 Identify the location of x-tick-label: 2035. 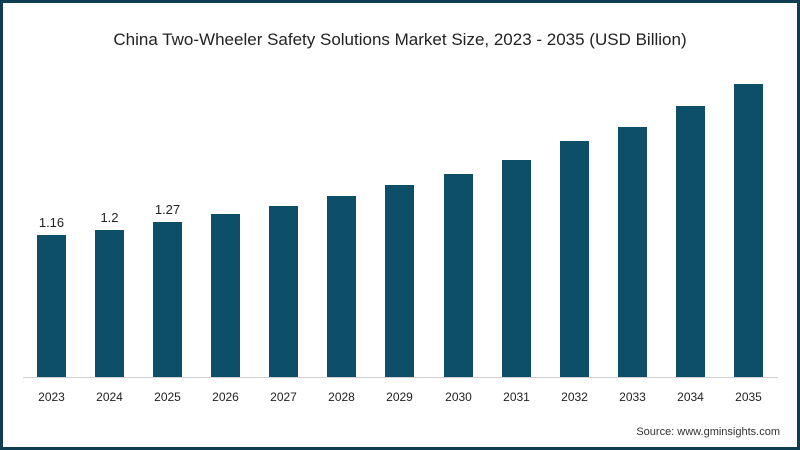
(748, 397).